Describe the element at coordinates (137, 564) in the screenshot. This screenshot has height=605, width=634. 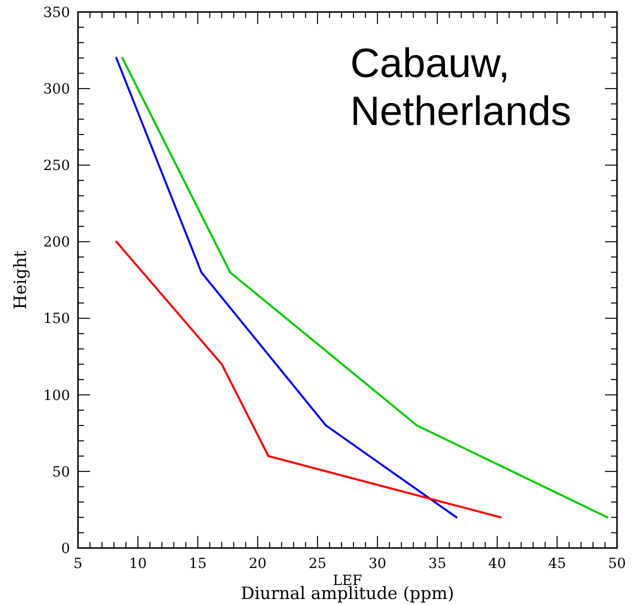
I see `x-tick-label: 10` at that location.